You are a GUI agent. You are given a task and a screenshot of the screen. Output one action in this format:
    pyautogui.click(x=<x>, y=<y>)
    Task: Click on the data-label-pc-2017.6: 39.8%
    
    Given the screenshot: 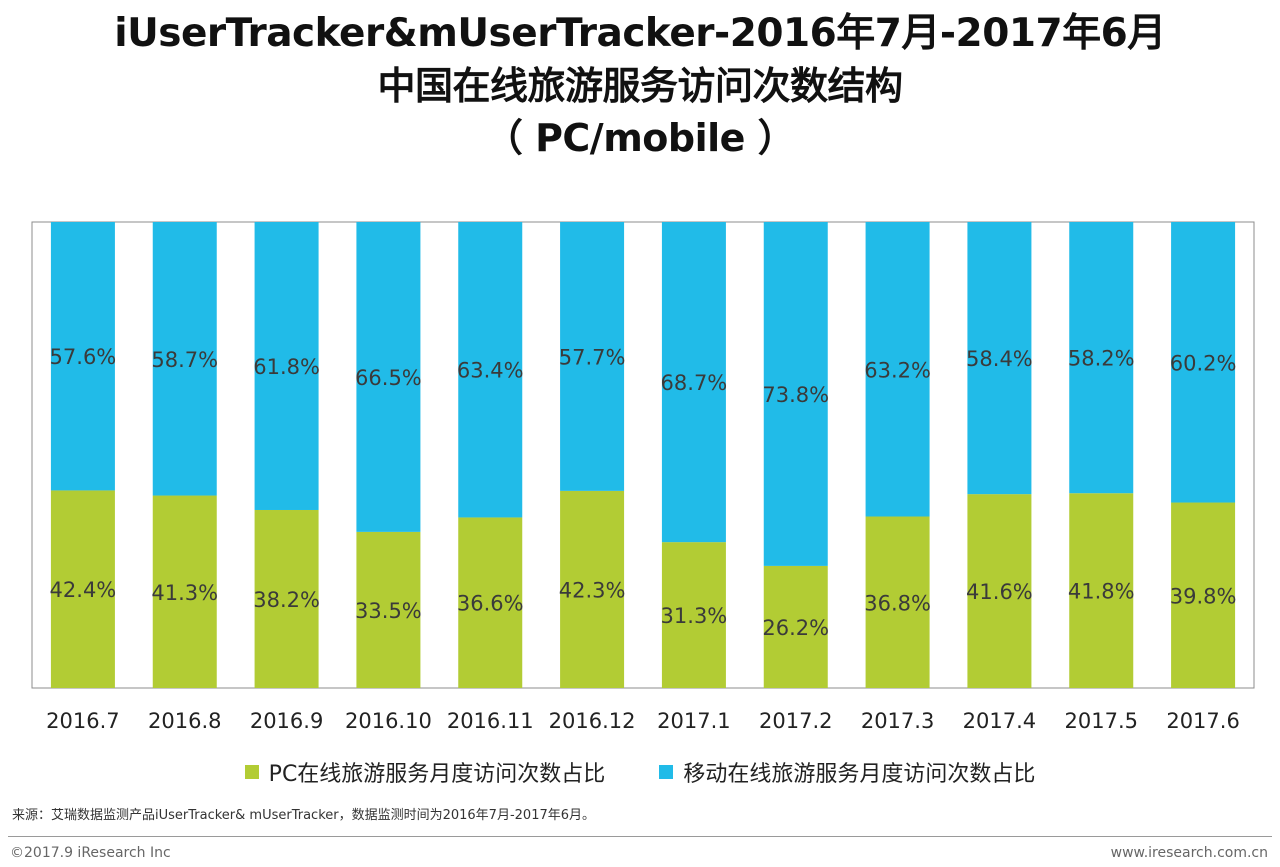 What is the action you would take?
    pyautogui.click(x=1203, y=596)
    